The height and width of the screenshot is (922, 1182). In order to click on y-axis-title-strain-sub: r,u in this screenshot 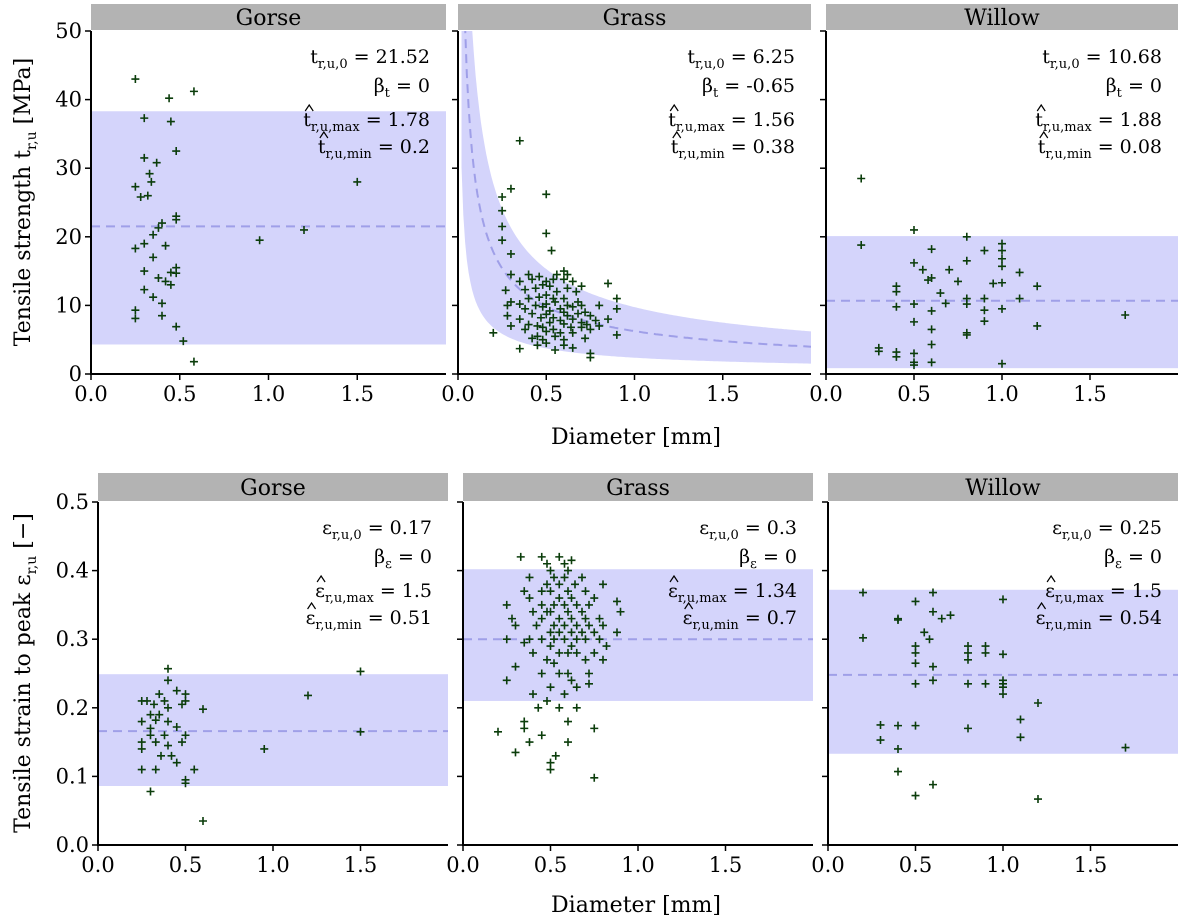, I will do `click(32, 565)`.